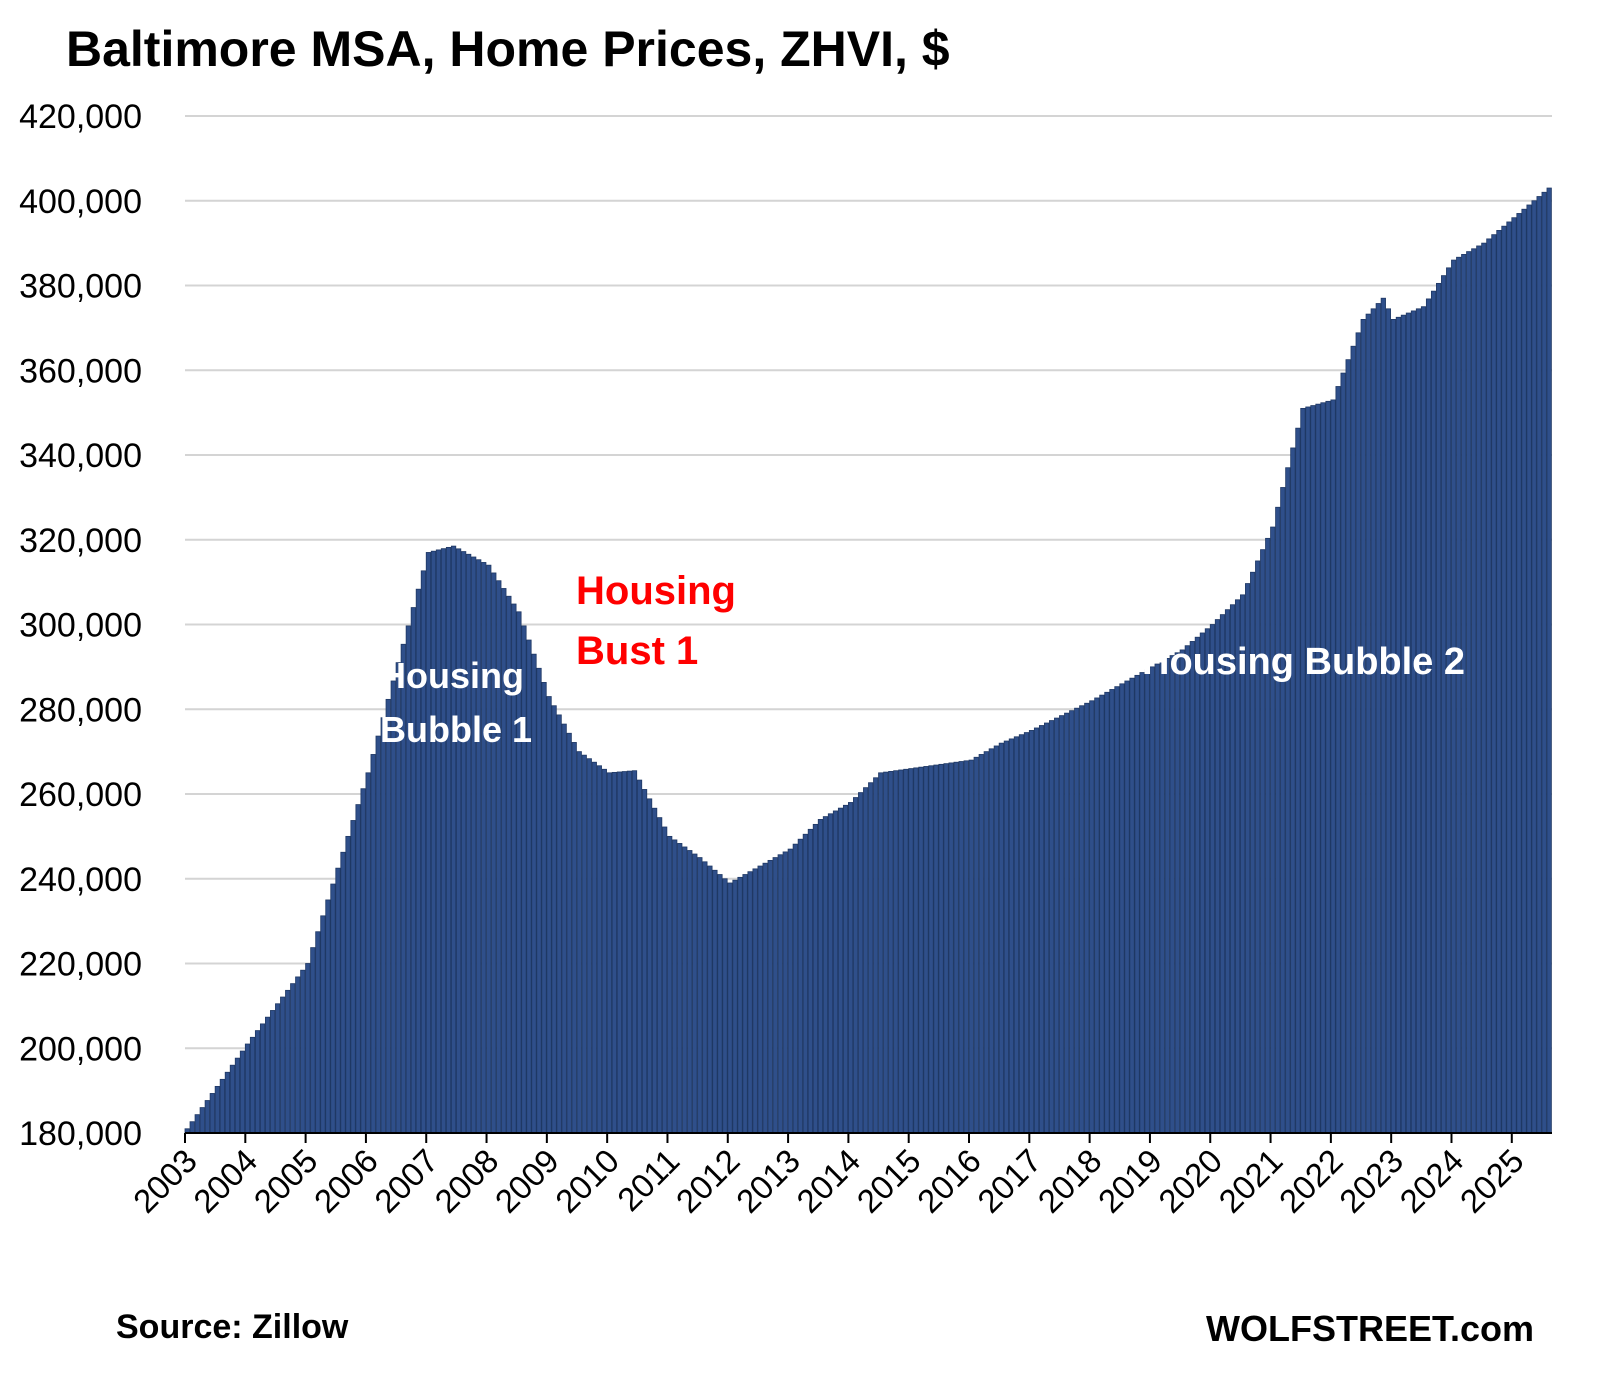 Image resolution: width=1624 pixels, height=1374 pixels. I want to click on x-tick-label: 2023, so click(1371, 1181).